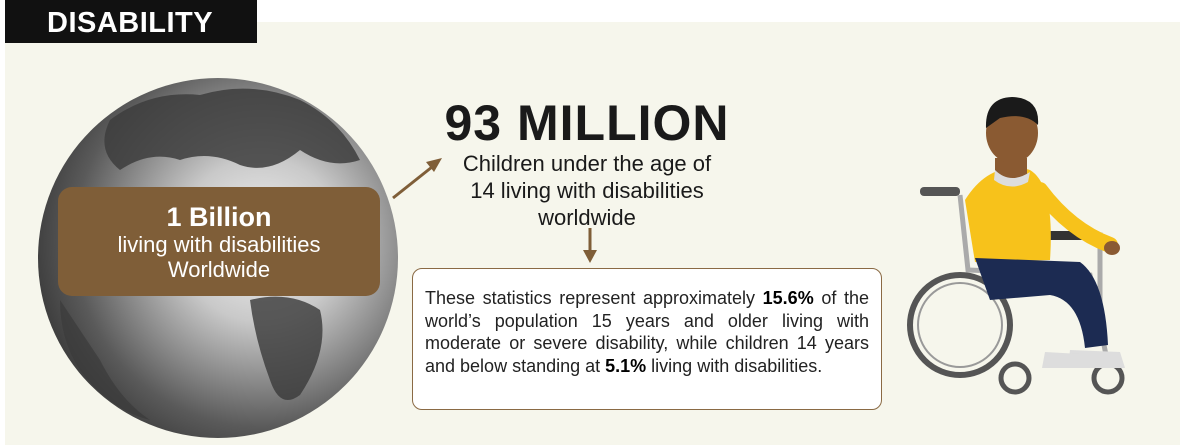  I want to click on section-title: DISABILITY, so click(131, 21).